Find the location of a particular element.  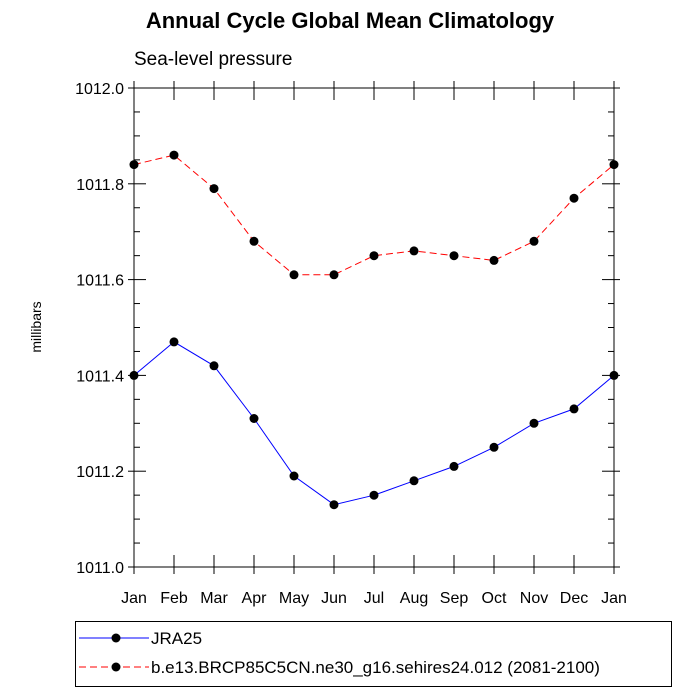

x-tick-label: Sep is located at coordinates (454, 598).